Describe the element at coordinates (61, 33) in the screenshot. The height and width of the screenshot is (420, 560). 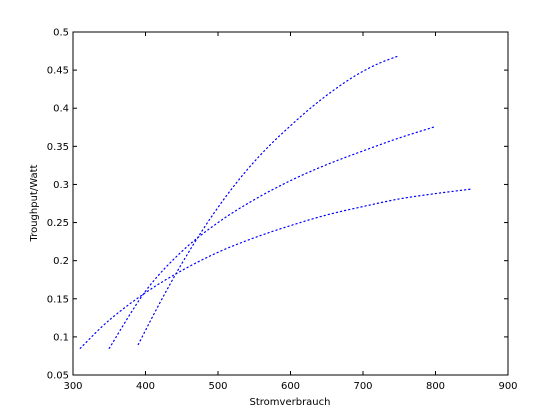
I see `y-tick-label: 0.5` at that location.